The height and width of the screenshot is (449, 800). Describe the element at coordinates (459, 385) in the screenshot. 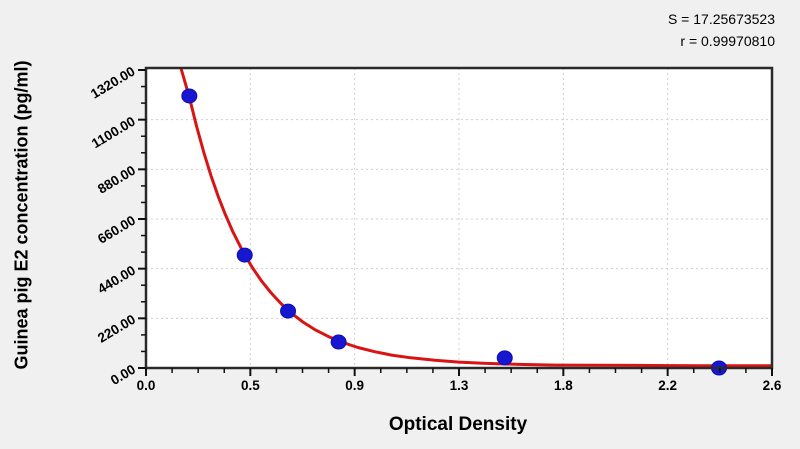

I see `x-tick-label: 1.3` at that location.